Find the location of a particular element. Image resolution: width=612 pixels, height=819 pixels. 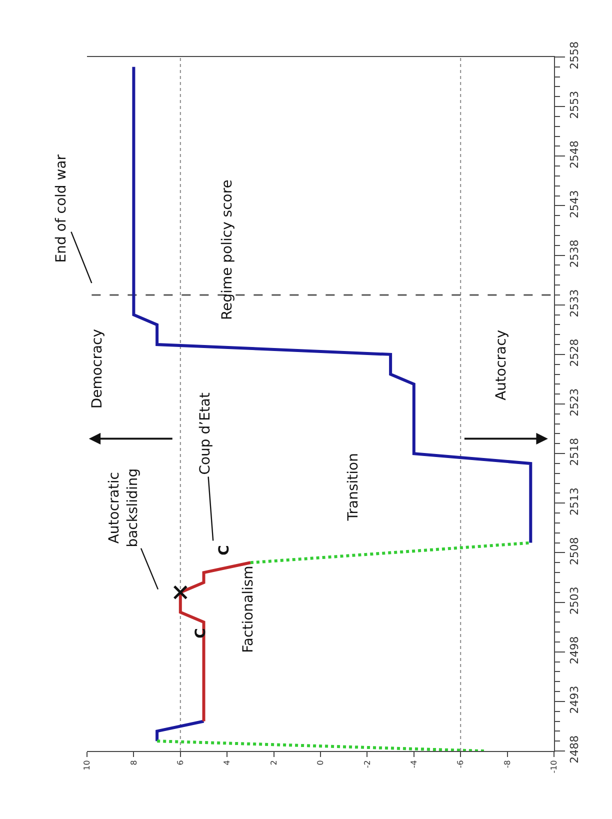

y-tick-label: 2543 is located at coordinates (575, 204).